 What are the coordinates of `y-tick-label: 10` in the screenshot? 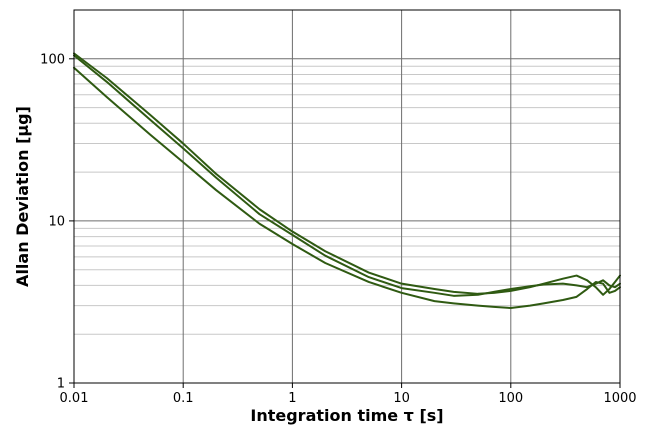 It's located at (56, 221).